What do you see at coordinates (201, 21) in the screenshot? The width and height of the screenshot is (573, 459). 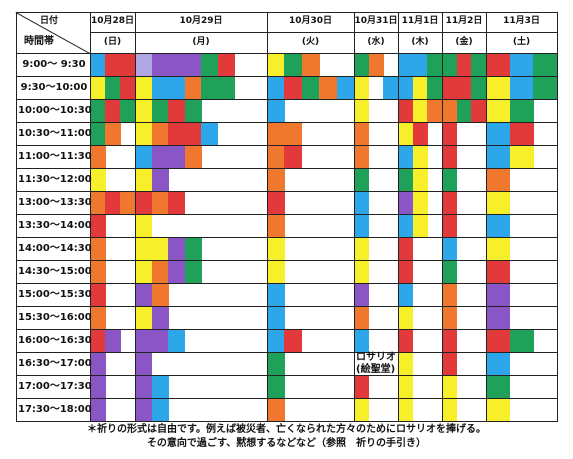 I see `day-date: 10月29日` at bounding box center [201, 21].